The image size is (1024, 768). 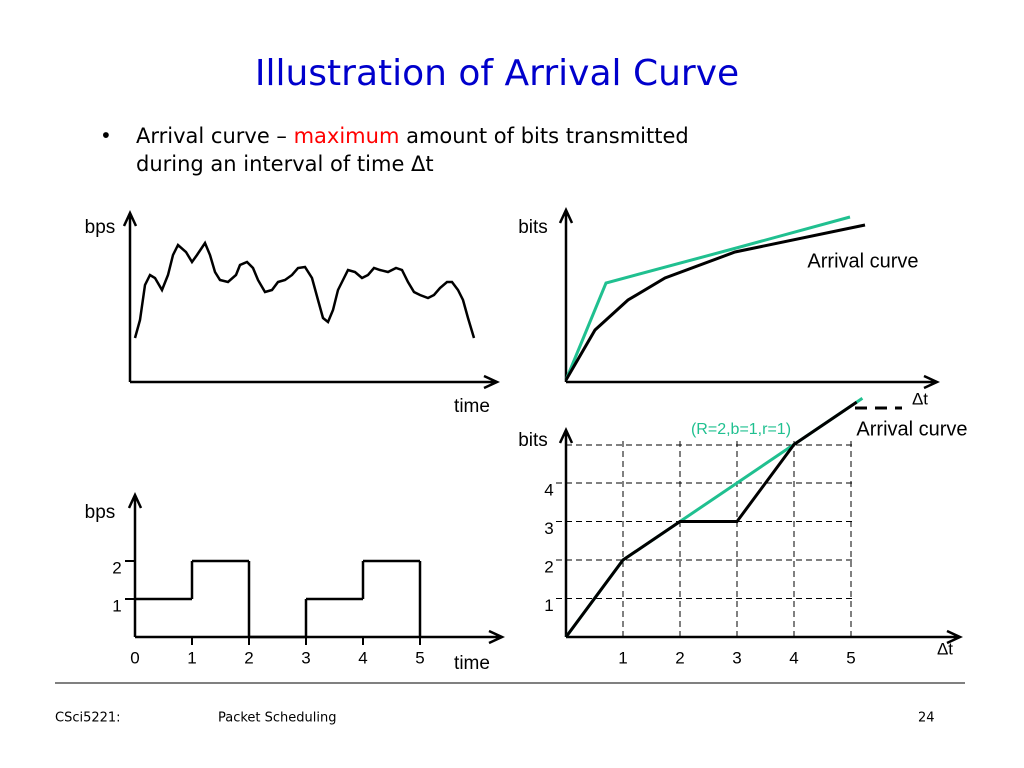 I want to click on arrival-line, so click(x=711, y=519).